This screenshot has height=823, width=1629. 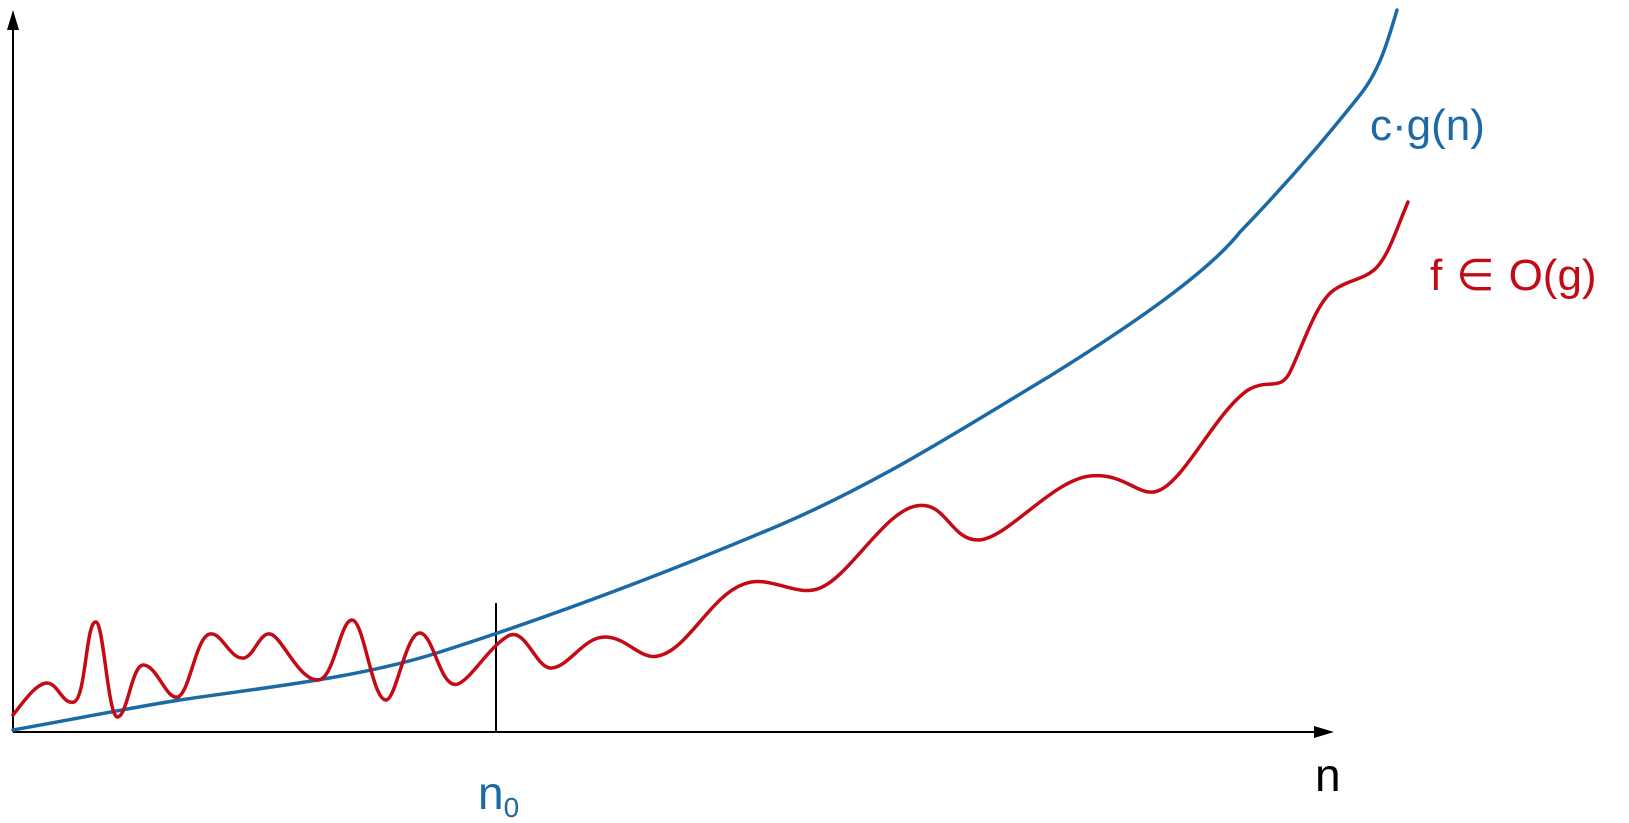 What do you see at coordinates (1427, 125) in the screenshot?
I see `cg-curve-label: c·g(n)` at bounding box center [1427, 125].